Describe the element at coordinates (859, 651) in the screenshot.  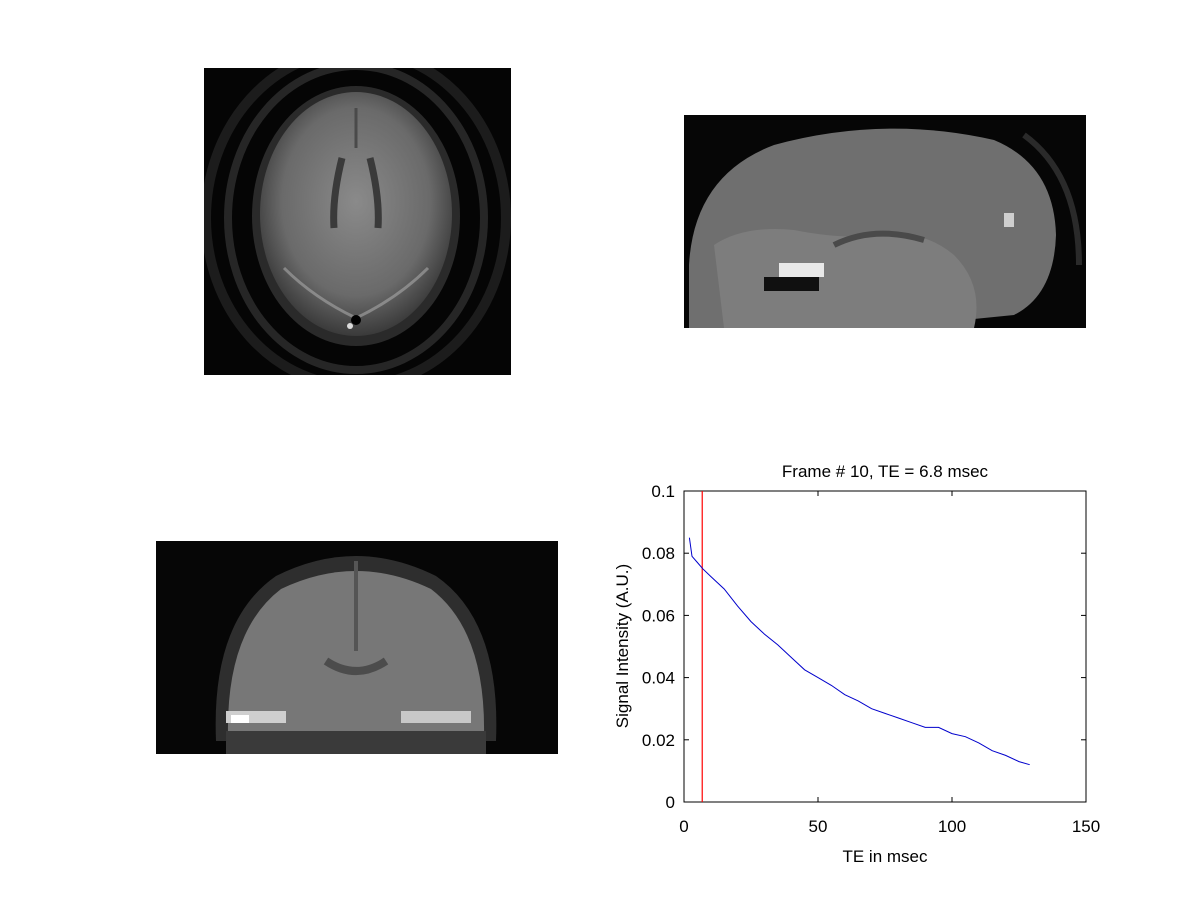
I see `signal-series-line` at that location.